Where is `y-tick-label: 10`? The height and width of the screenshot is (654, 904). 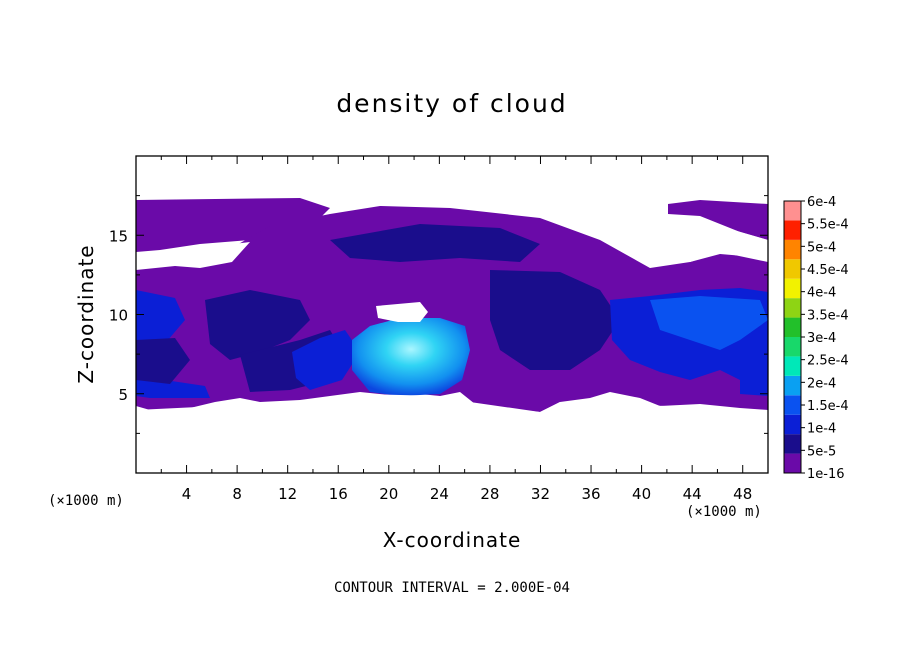 y-tick-label: 10 is located at coordinates (118, 316).